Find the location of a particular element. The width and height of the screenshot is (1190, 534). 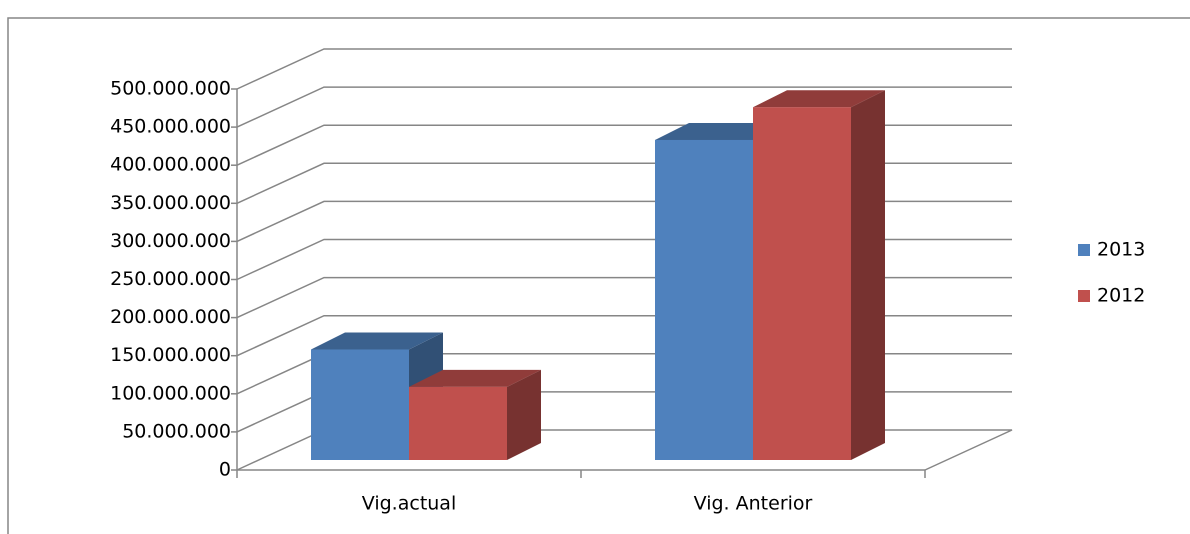

y-tick-label: 150.000.000 is located at coordinates (170, 355).